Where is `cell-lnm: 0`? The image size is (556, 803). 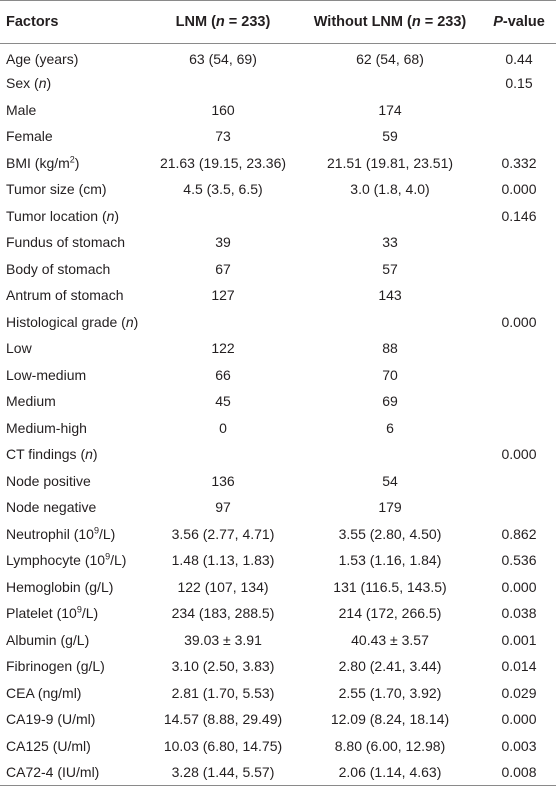
cell-lnm: 0 is located at coordinates (223, 427).